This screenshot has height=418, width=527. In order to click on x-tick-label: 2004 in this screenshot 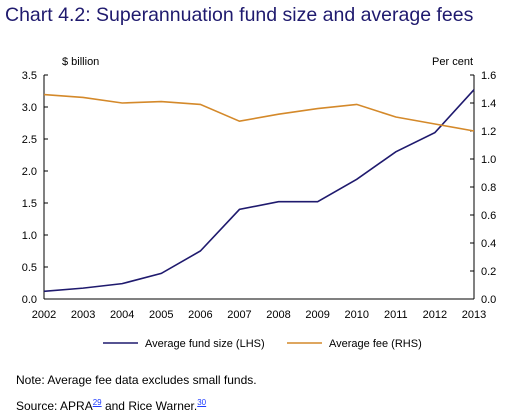, I will do `click(122, 315)`.